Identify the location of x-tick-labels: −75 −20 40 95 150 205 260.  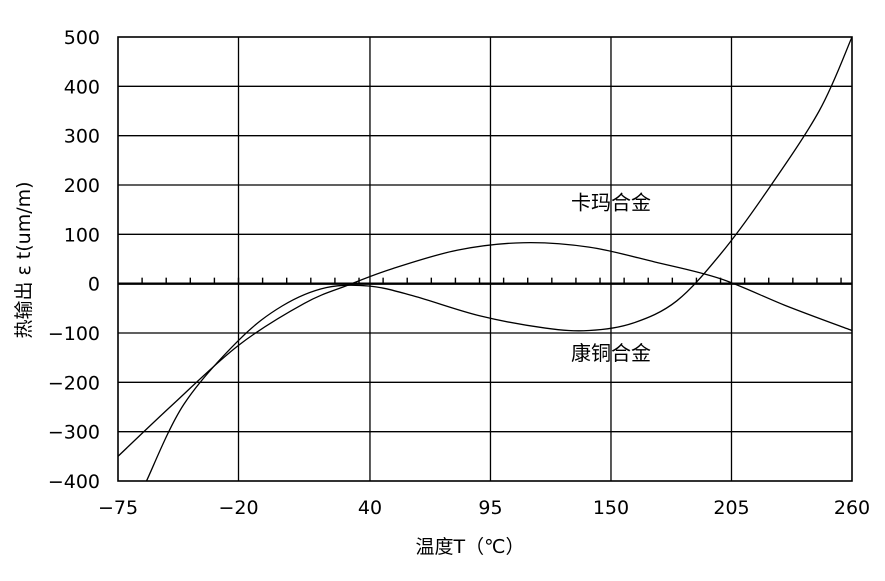
(484, 508).